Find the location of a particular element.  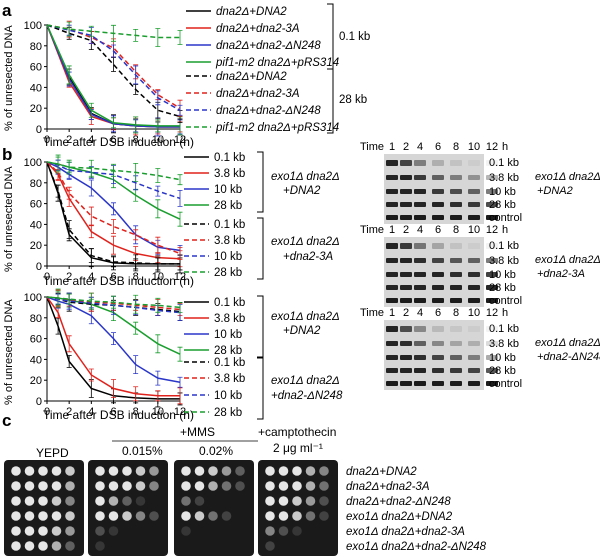

panel-c-letter: c is located at coordinates (6, 420).